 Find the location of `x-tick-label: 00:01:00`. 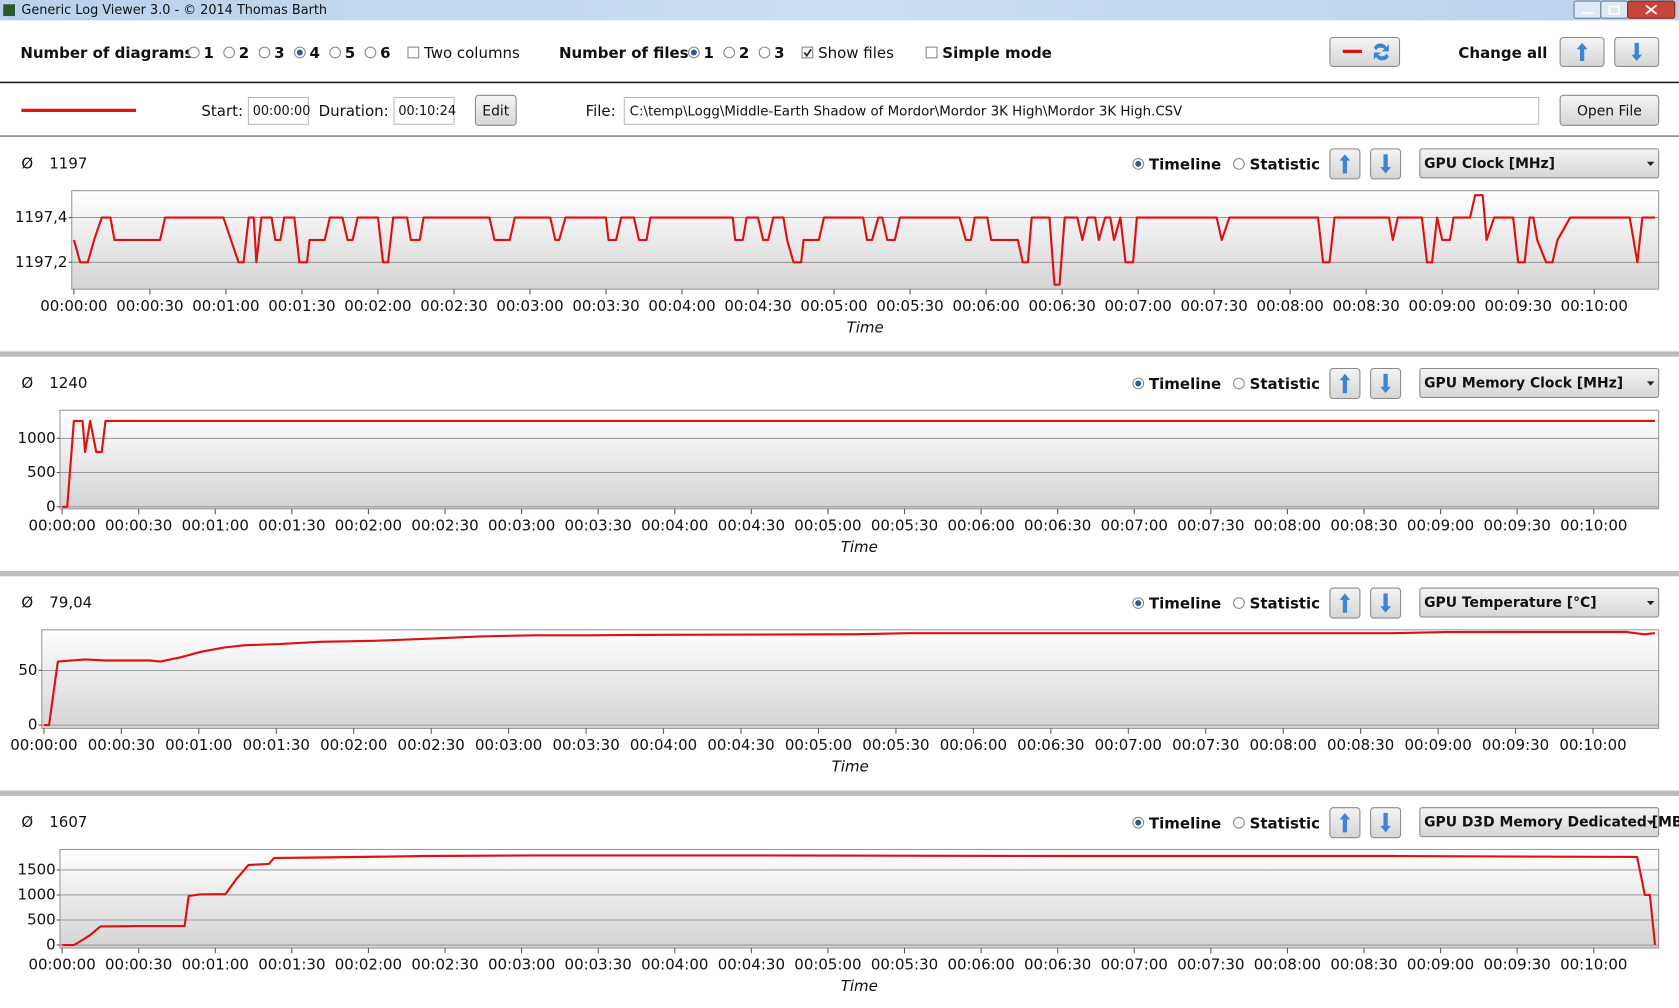

x-tick-label: 00:01:00 is located at coordinates (215, 525).